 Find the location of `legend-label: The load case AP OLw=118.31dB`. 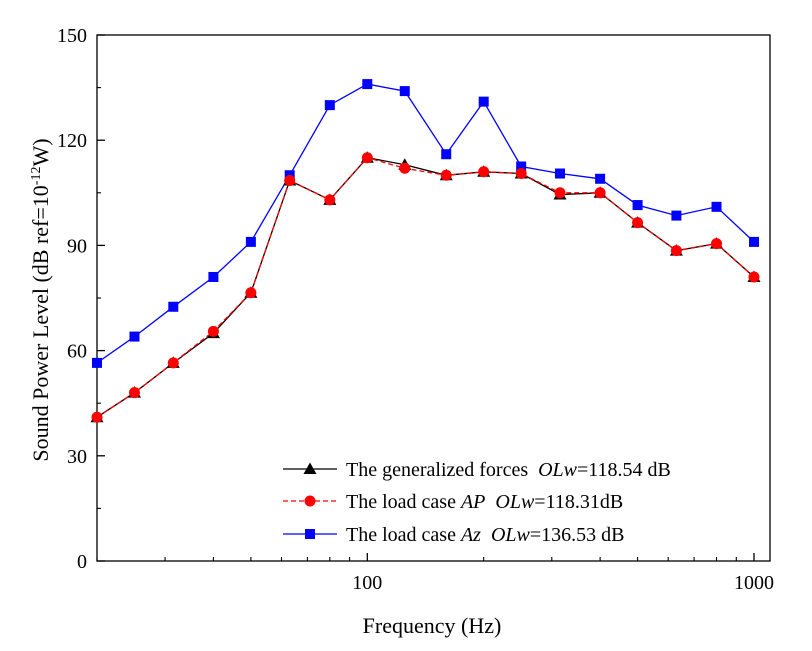

legend-label: The load case AP OLw=118.31dB is located at coordinates (484, 502).